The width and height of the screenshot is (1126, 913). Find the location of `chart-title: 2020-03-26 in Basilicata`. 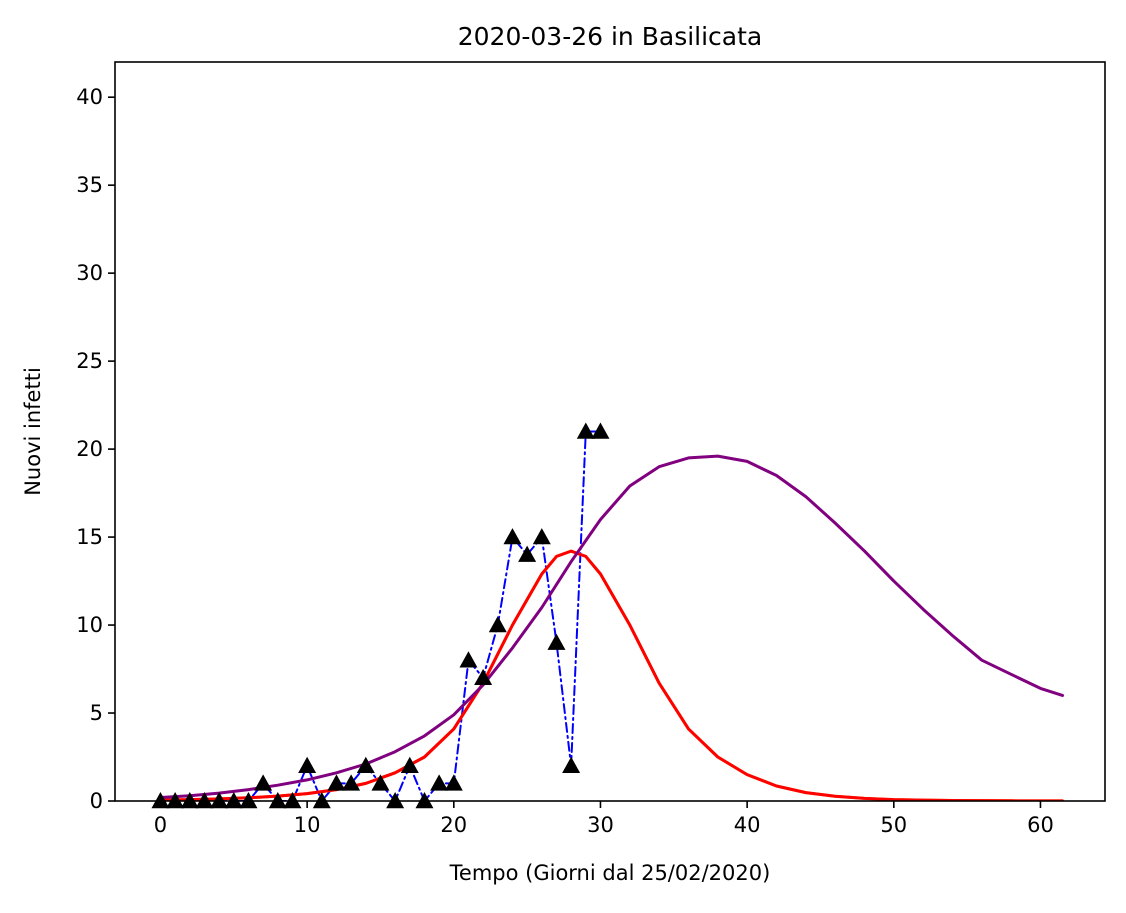

chart-title: 2020-03-26 in Basilicata is located at coordinates (610, 36).